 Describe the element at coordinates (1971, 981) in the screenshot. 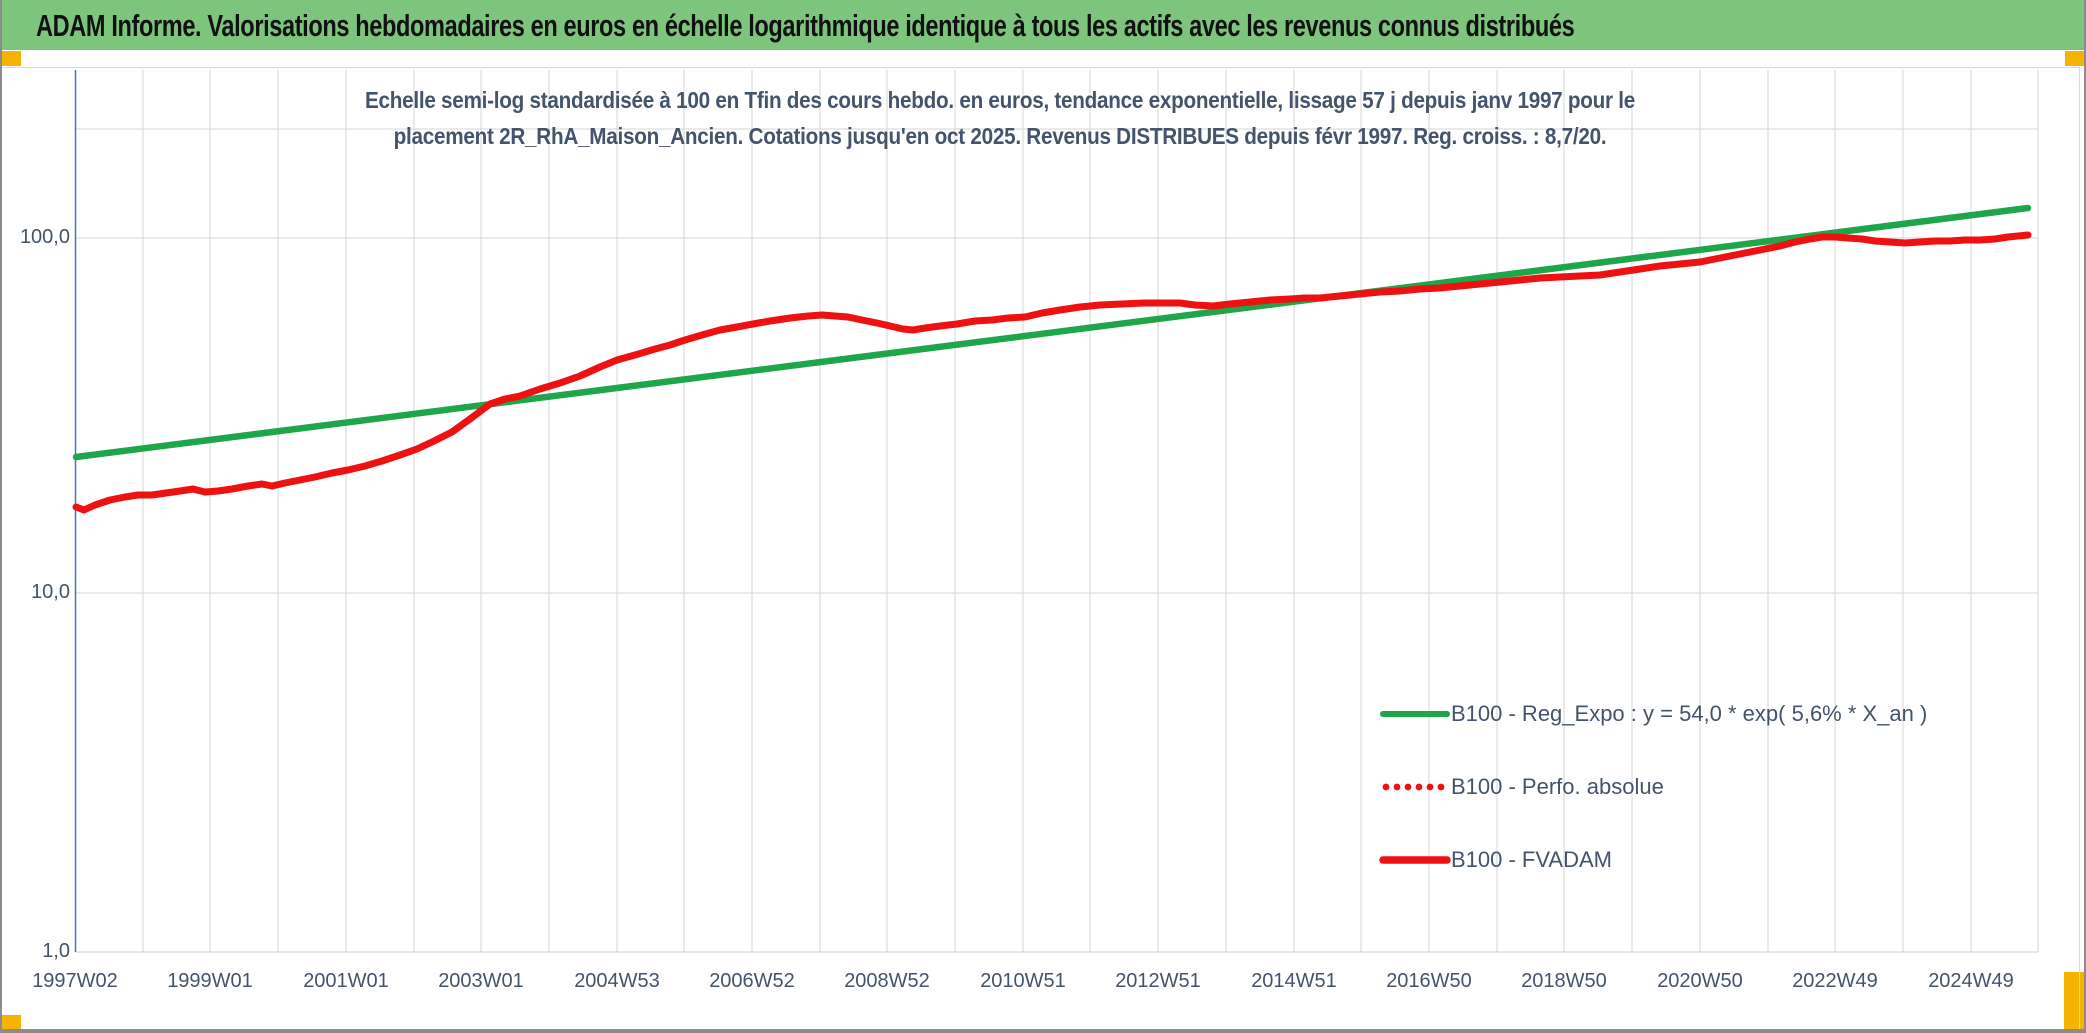

I see `x-tick-2024W49: 2024W49` at that location.